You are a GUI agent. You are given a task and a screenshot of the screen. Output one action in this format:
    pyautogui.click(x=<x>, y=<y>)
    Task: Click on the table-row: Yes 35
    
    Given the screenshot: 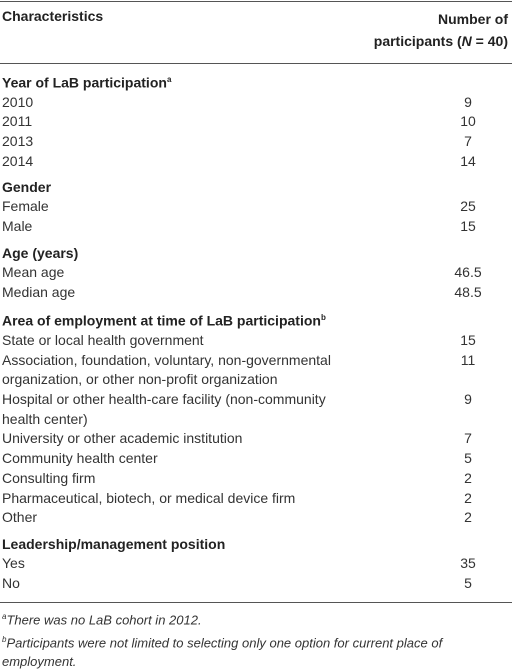 What is the action you would take?
    pyautogui.click(x=256, y=564)
    